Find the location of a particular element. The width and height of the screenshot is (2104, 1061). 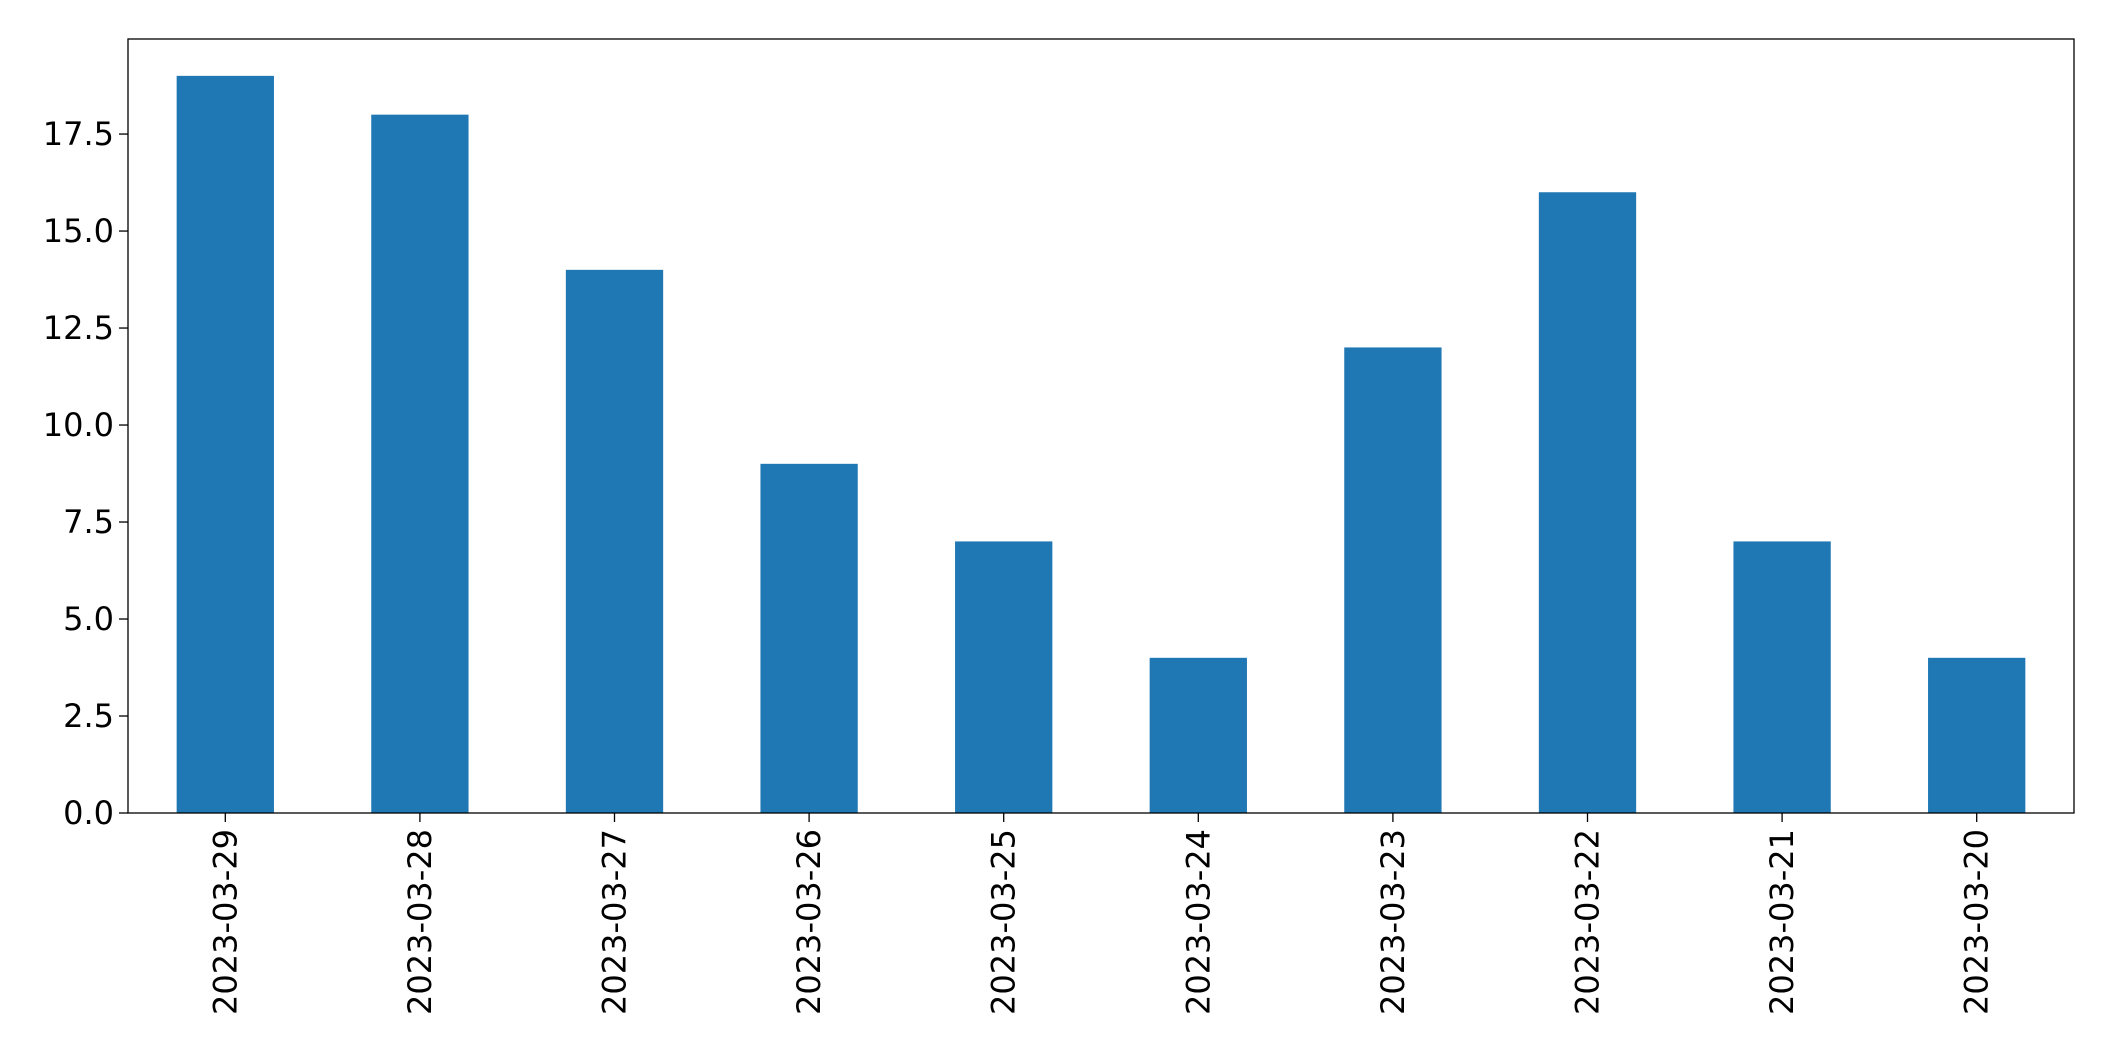

x-tick-label: 2023-03-24 is located at coordinates (1198, 922).